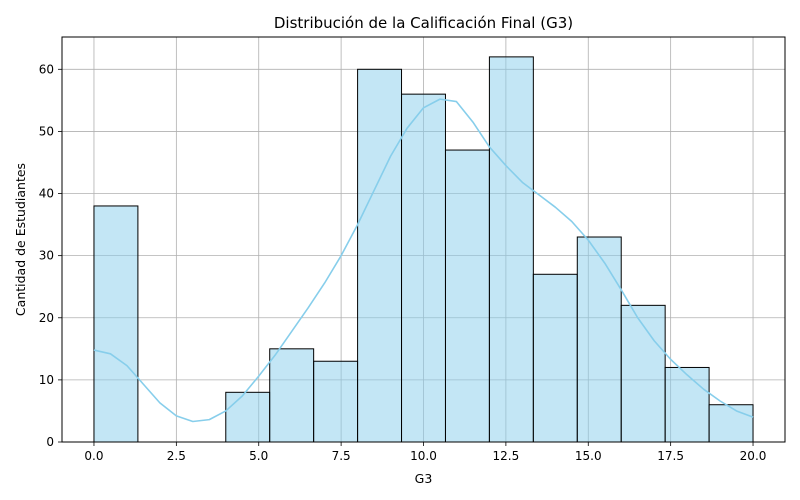 The width and height of the screenshot is (800, 500). Describe the element at coordinates (46, 380) in the screenshot. I see `y-tick-label: 10` at that location.